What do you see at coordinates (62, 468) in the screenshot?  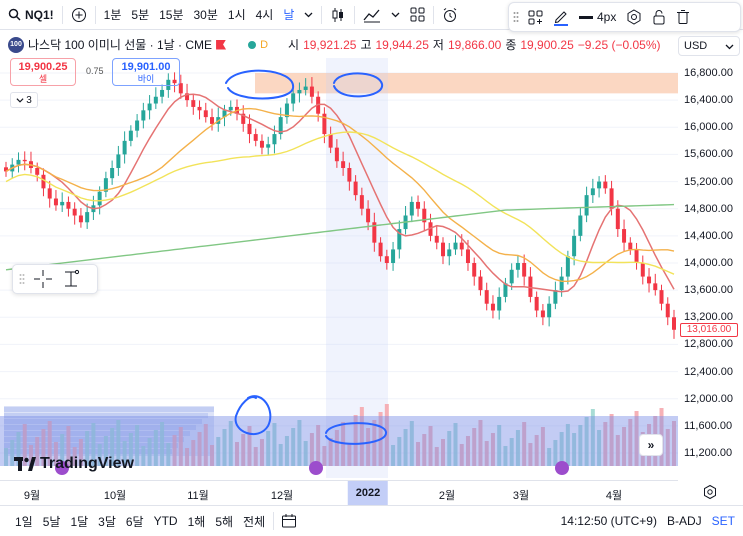 I see `event-marker-icon` at bounding box center [62, 468].